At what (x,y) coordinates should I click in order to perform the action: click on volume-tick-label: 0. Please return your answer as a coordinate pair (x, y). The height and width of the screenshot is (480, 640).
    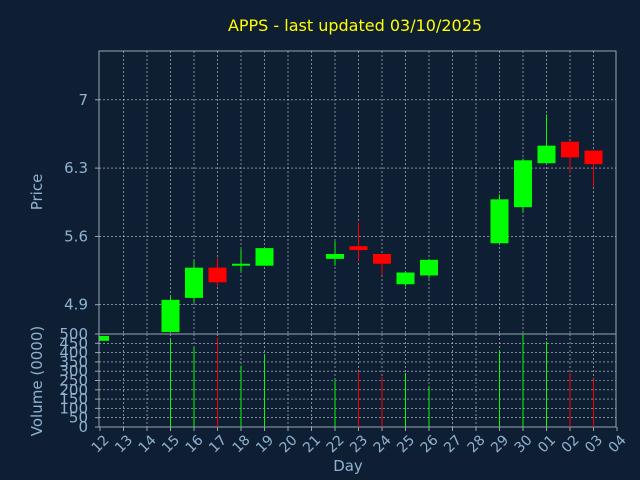
    Looking at the image, I should click on (83, 427).